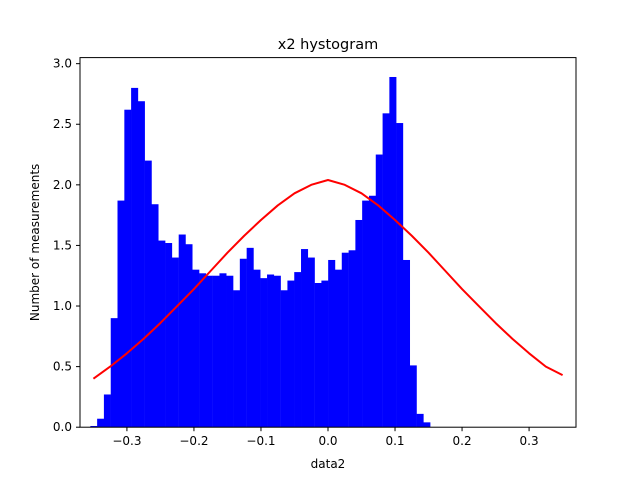  I want to click on x-axis-ticks: −0.3 −0.2 −0.1 0.0 0.1 0.2 0.3, so click(325, 437).